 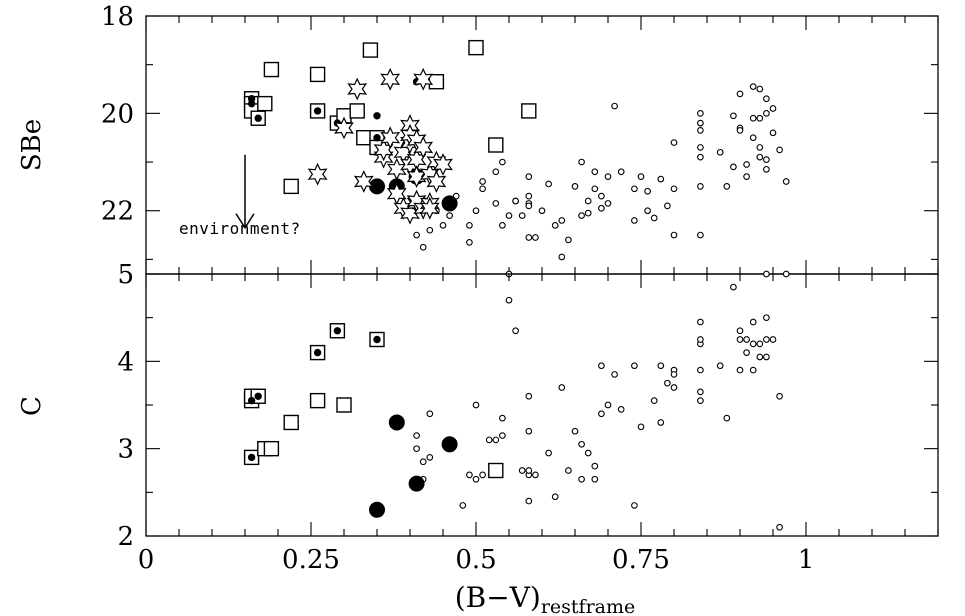 I want to click on x-axis-label-main: (B−V), so click(x=498, y=597).